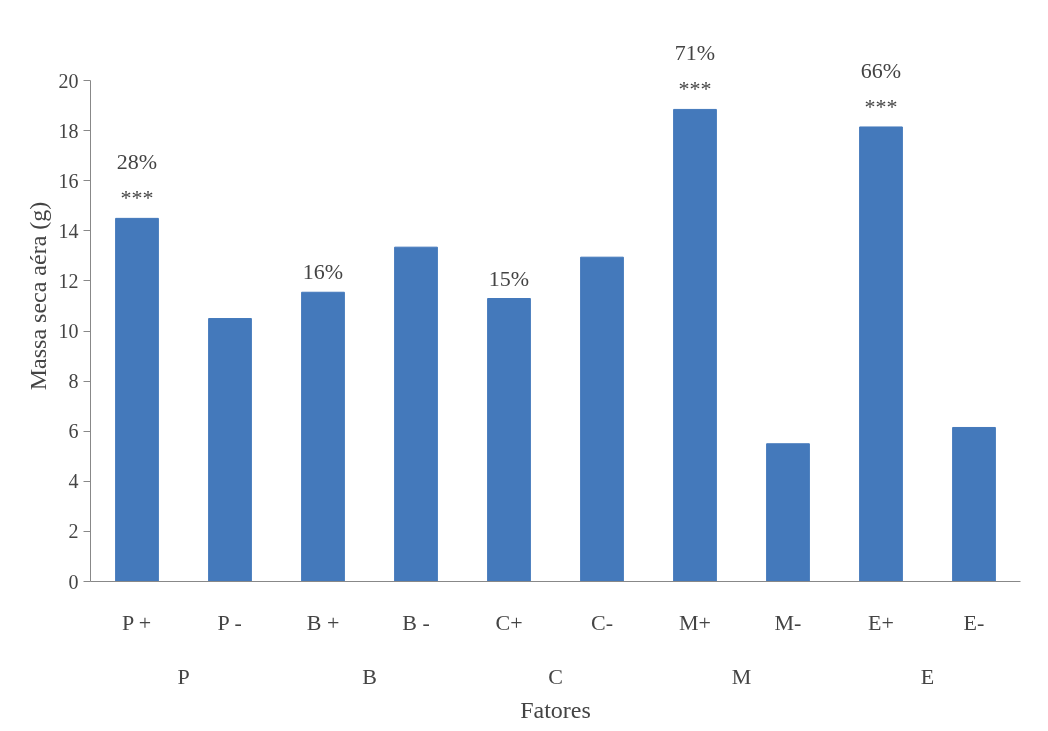  What do you see at coordinates (37, 296) in the screenshot?
I see `y-axis-title: Massa seca aéra (g)` at bounding box center [37, 296].